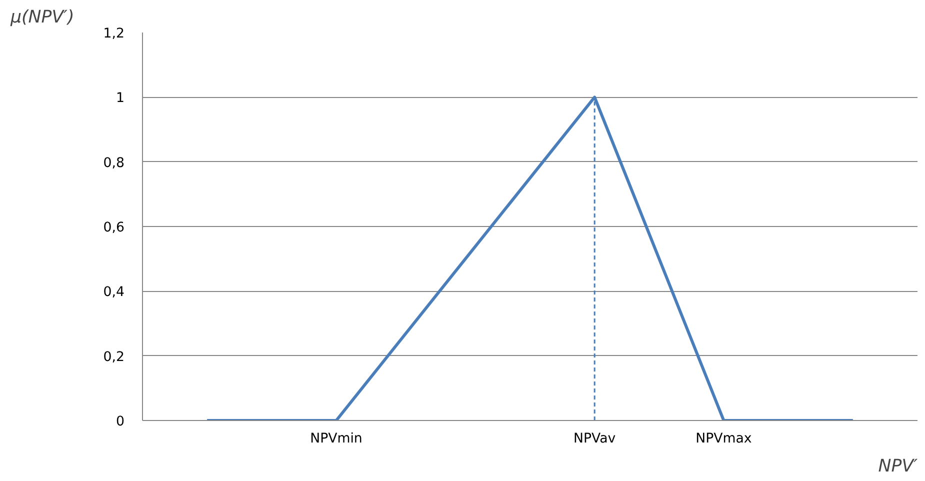 Image resolution: width=925 pixels, height=481 pixels. Describe the element at coordinates (120, 98) in the screenshot. I see `y-tick-label: 1` at that location.